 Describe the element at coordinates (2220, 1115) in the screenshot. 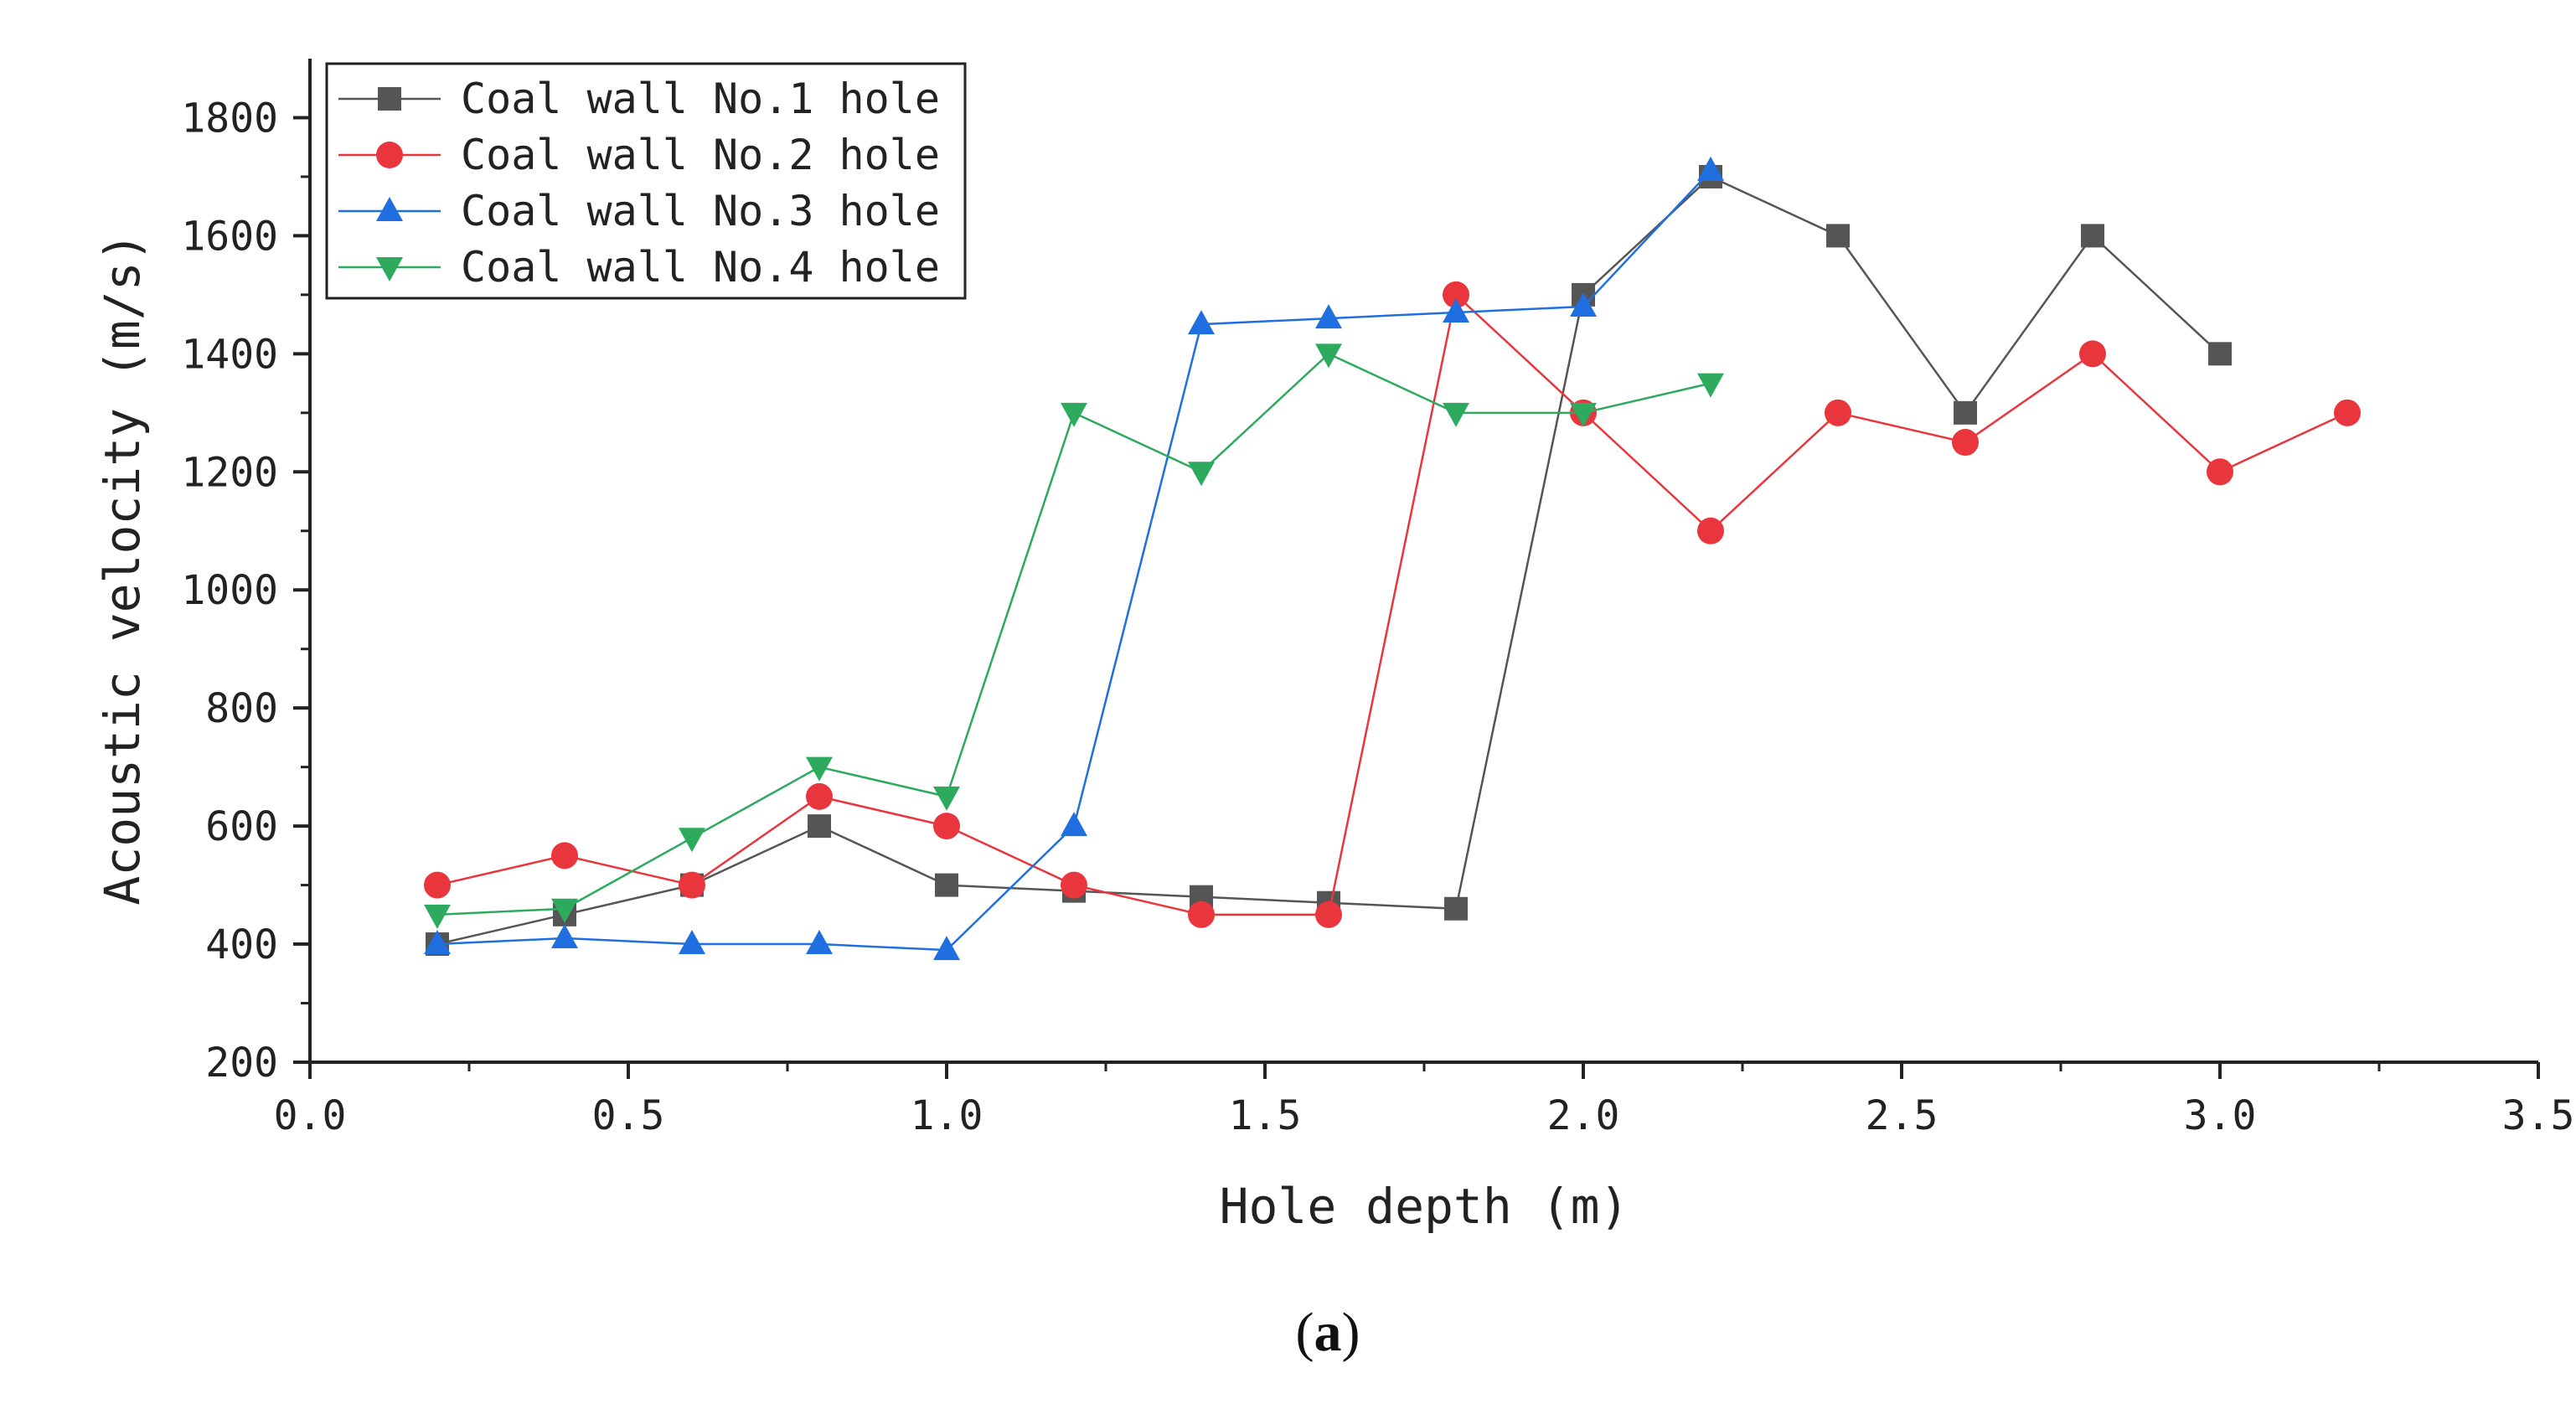

I see `x-tick-label: 3.0` at that location.